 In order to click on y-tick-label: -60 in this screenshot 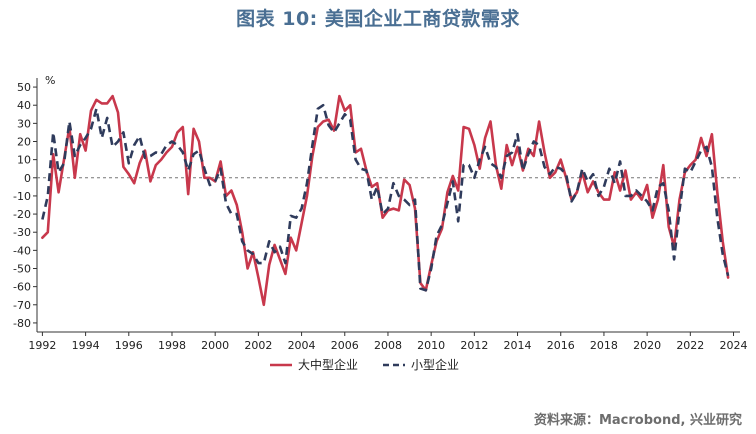, I will do `click(22, 287)`.